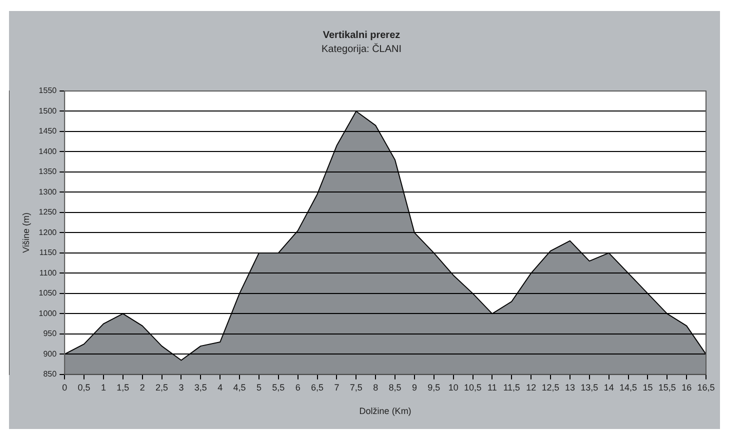  What do you see at coordinates (48, 273) in the screenshot?
I see `y-tick-label: 1100` at bounding box center [48, 273].